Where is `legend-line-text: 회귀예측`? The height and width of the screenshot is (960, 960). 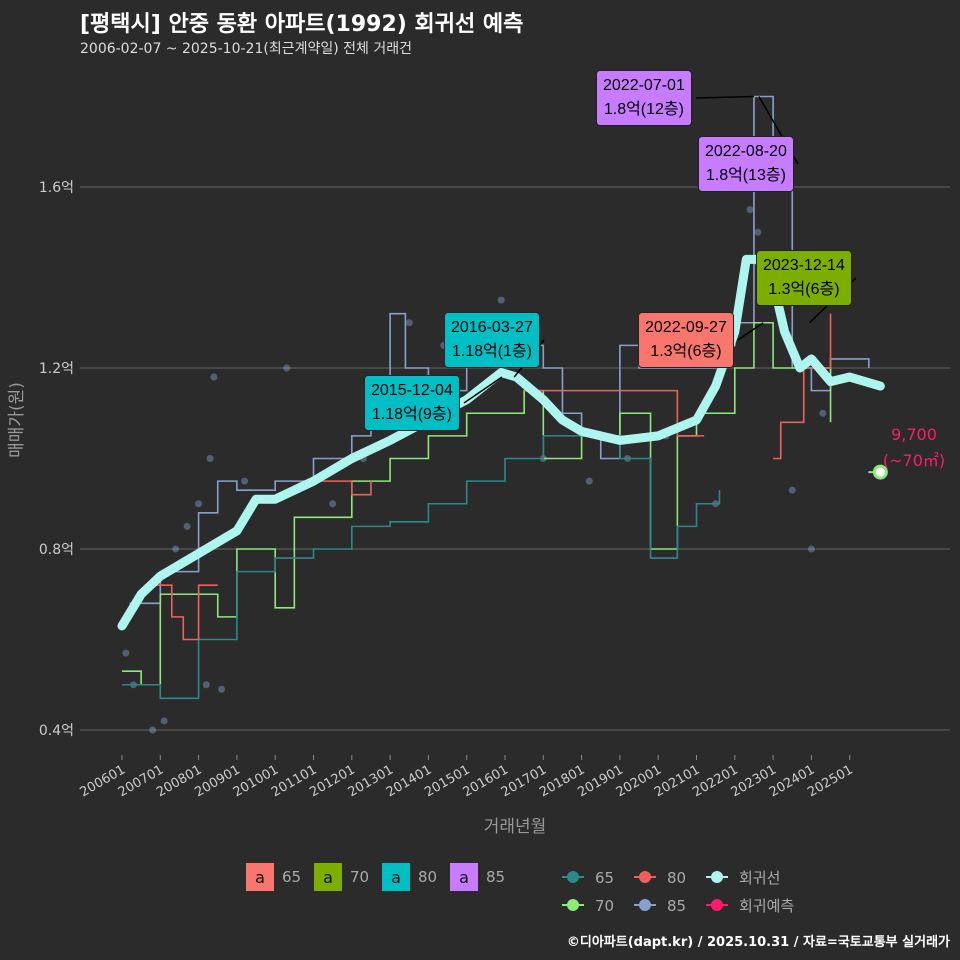
legend-line-text: 회귀예측 is located at coordinates (766, 906).